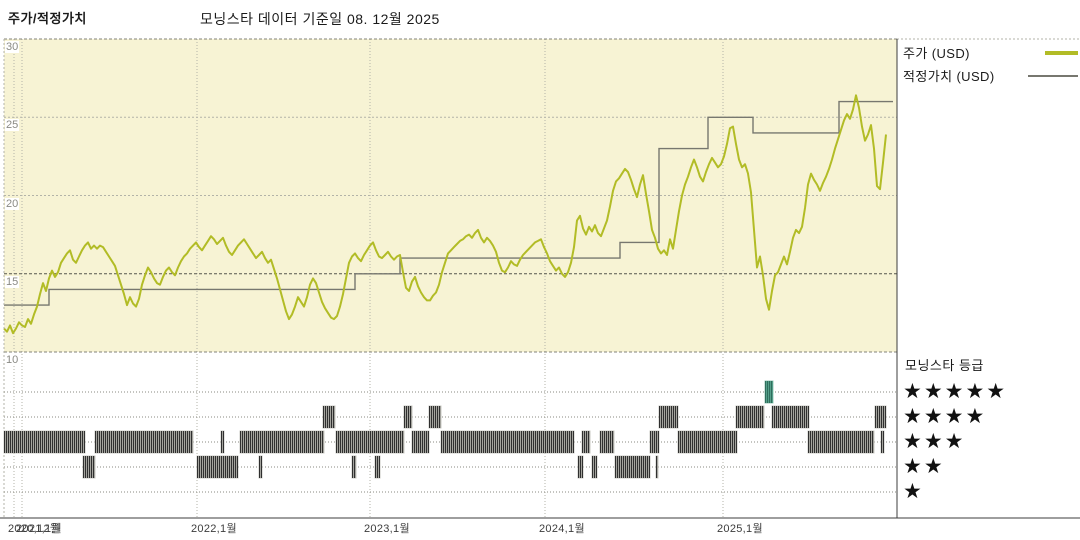  What do you see at coordinates (1053, 75) in the screenshot?
I see `fair-value-line-swatch` at bounding box center [1053, 75].